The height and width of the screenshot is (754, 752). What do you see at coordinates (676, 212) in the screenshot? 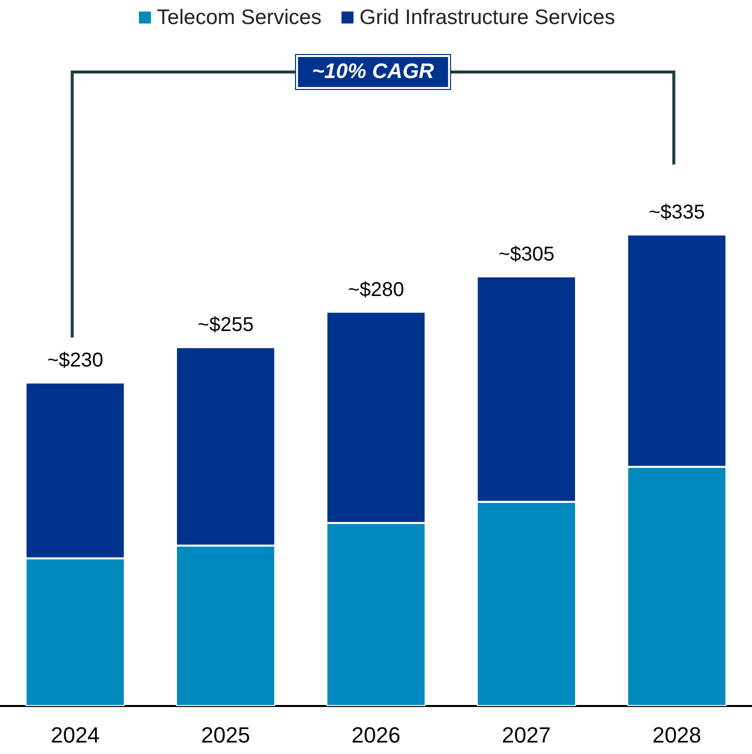
I see `annotation: ~$335` at bounding box center [676, 212].